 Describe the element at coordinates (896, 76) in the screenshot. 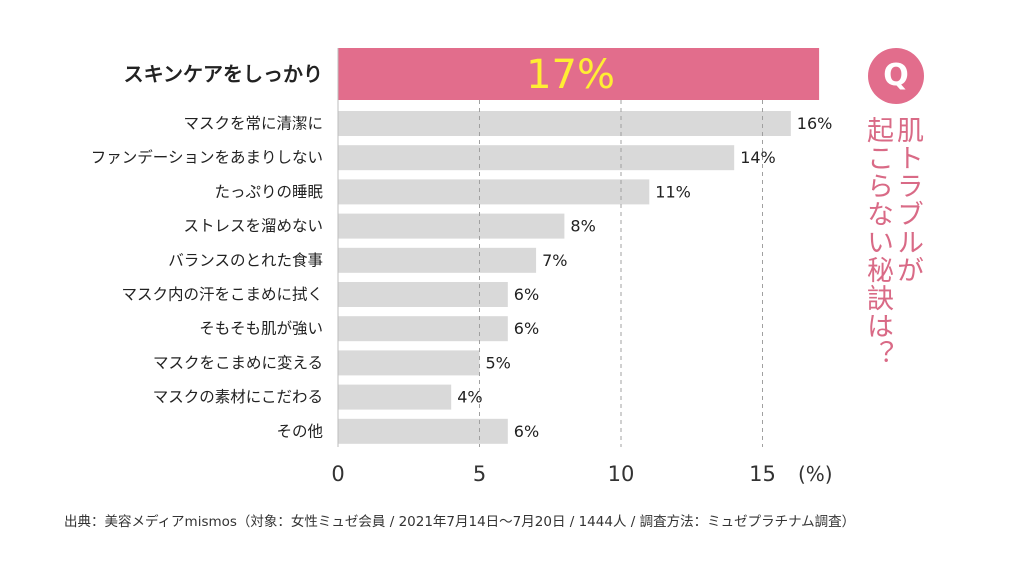

I see `question-badge: Q` at that location.